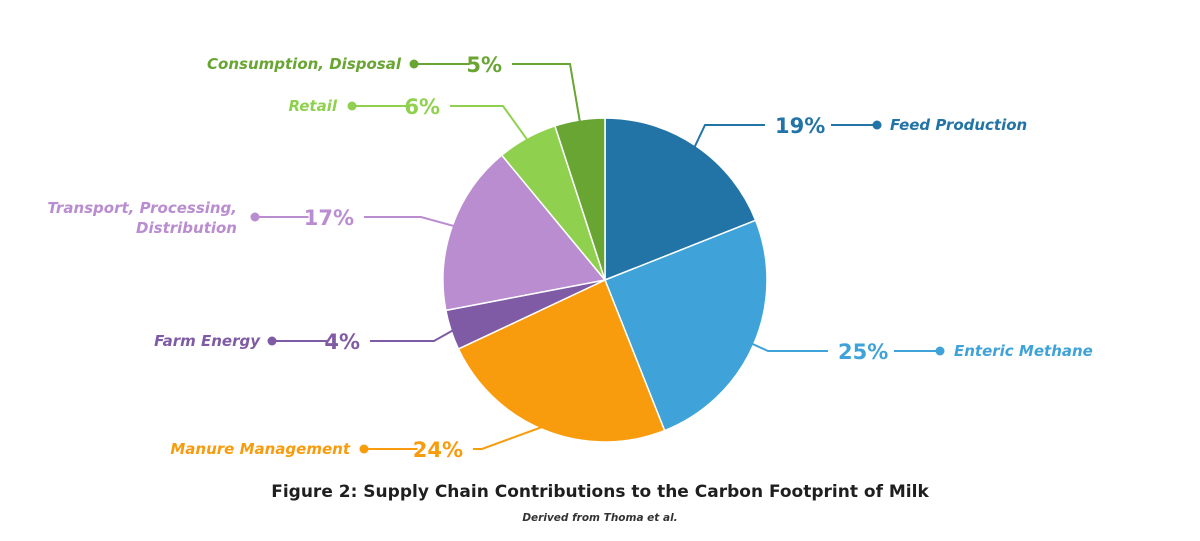 This screenshot has width=1200, height=541. I want to click on slice-category-label: Consumption, Disposal, so click(304, 64).